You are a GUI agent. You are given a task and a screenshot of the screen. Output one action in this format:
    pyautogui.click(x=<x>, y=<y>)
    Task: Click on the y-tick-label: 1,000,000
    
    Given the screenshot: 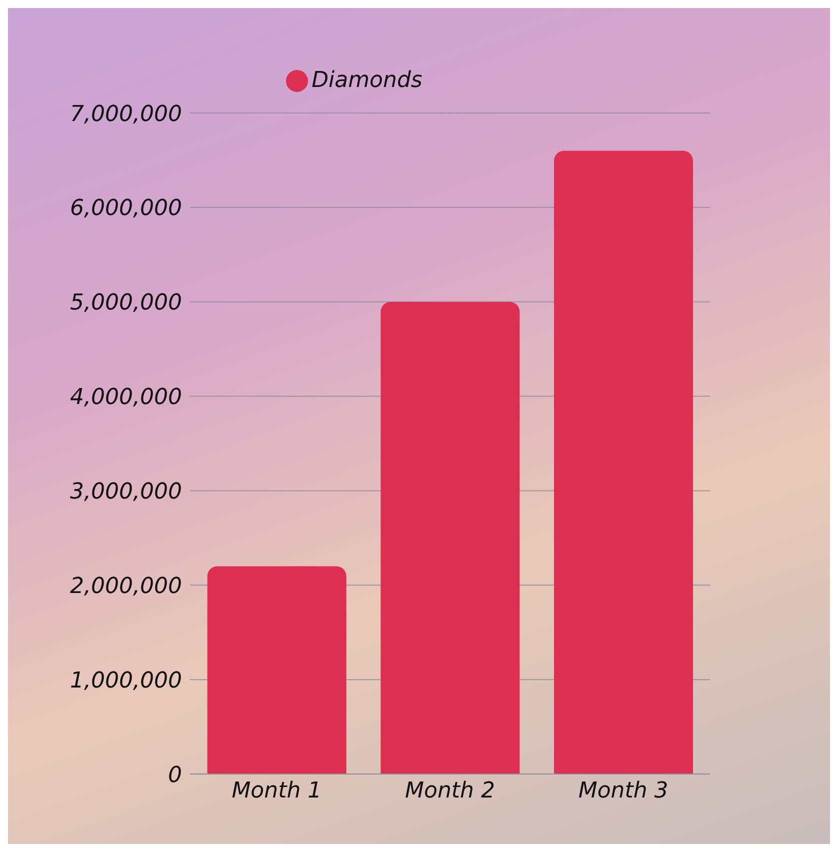 What is the action you would take?
    pyautogui.click(x=126, y=681)
    